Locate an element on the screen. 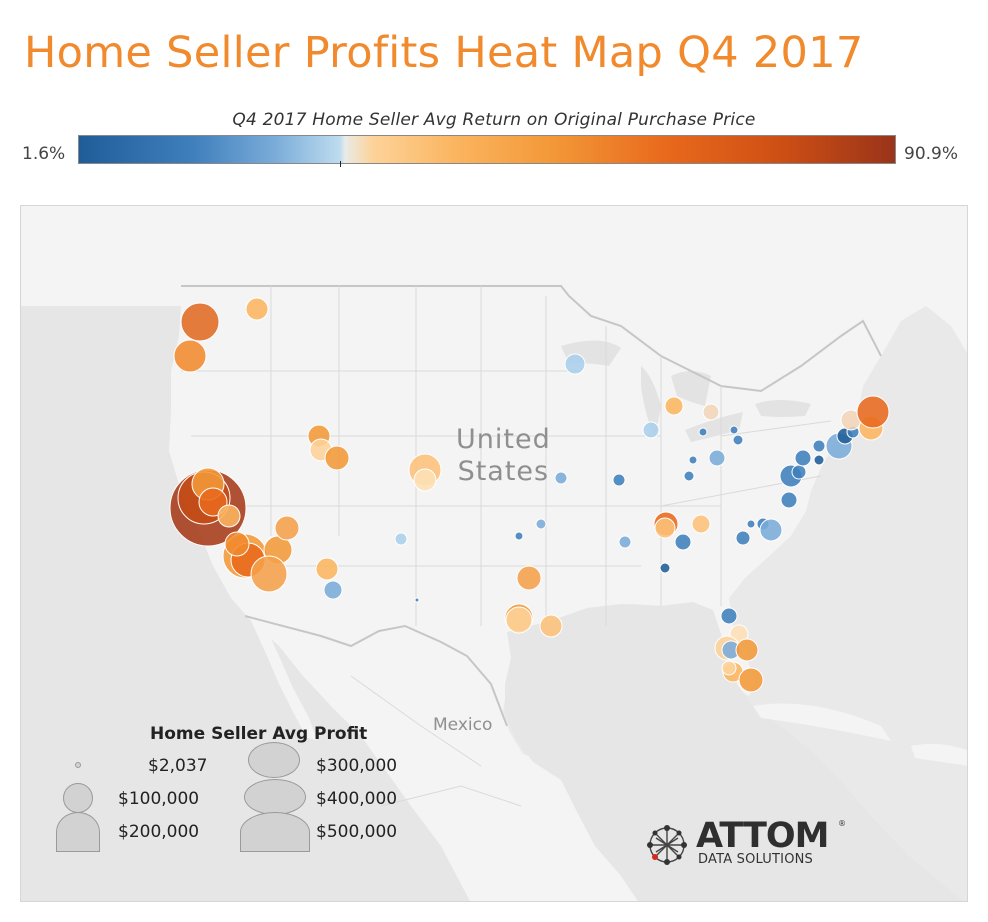 Image resolution: width=988 pixels, height=922 pixels. cuba-island is located at coordinates (822, 722).